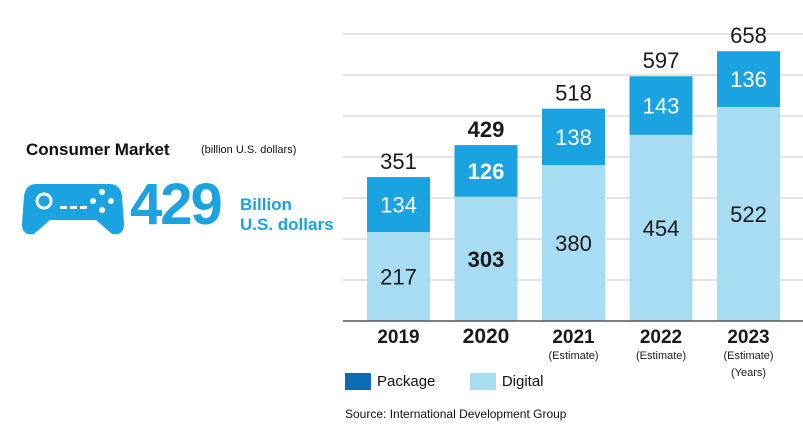 This screenshot has width=803, height=437. I want to click on market-unit: (billion U.S. dollars), so click(249, 150).